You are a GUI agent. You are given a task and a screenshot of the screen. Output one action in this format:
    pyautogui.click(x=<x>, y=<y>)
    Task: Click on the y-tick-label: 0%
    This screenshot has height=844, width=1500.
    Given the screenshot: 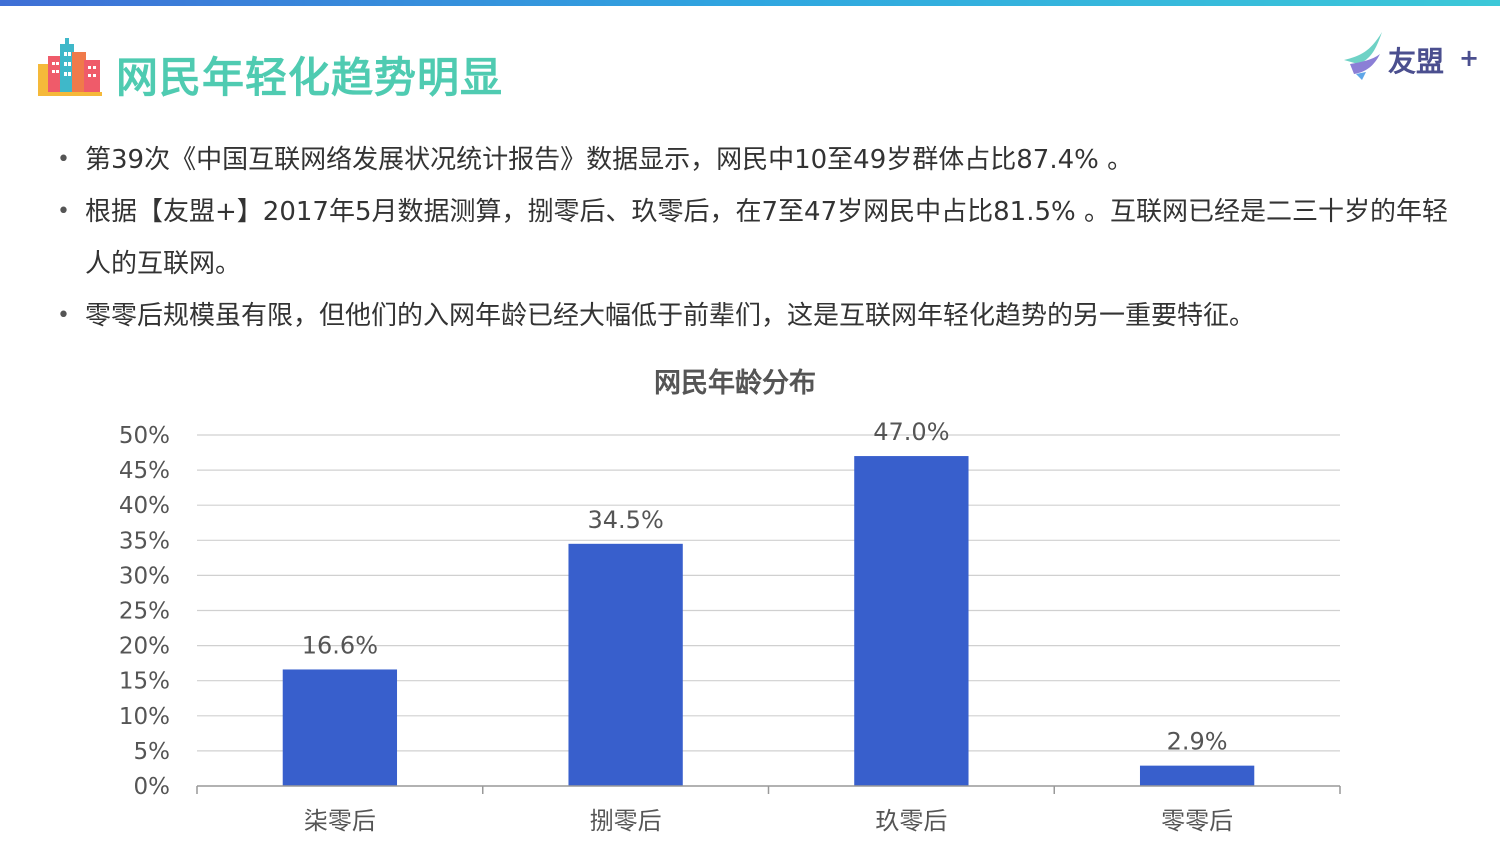 What is the action you would take?
    pyautogui.click(x=152, y=787)
    